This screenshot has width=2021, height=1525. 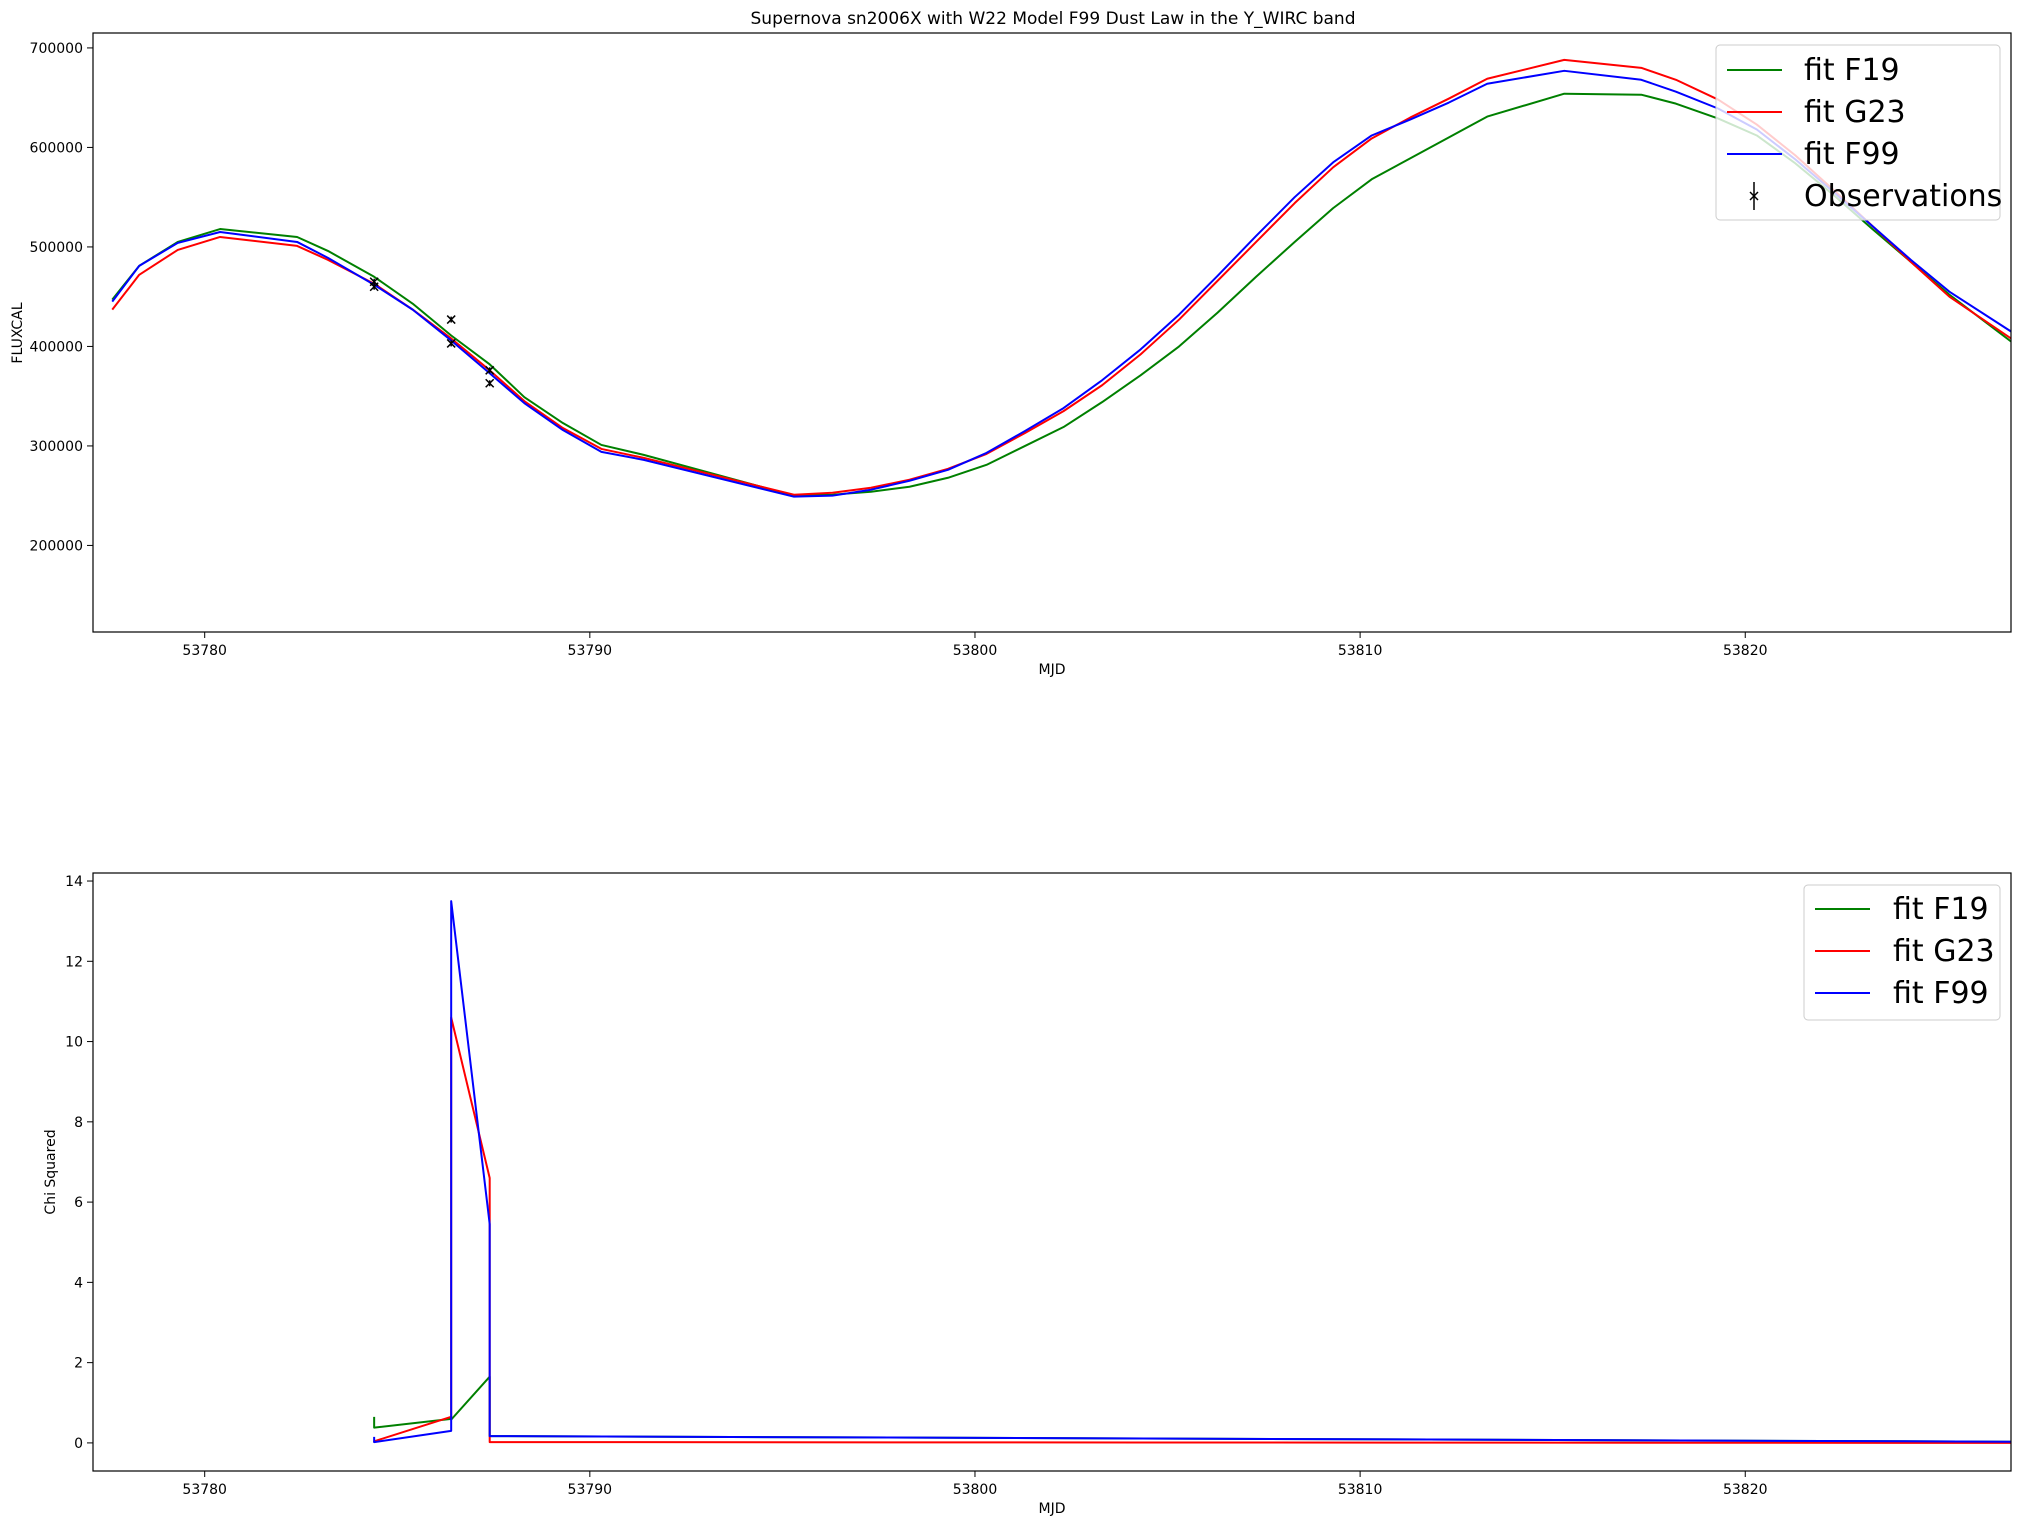 I want to click on chi-squared-y-tick-label: 0, so click(x=78, y=1444).